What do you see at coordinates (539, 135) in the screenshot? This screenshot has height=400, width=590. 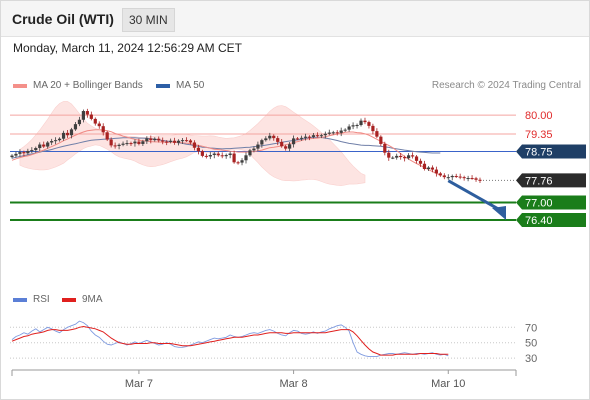 I see `resistance-label: 79.35` at bounding box center [539, 135].